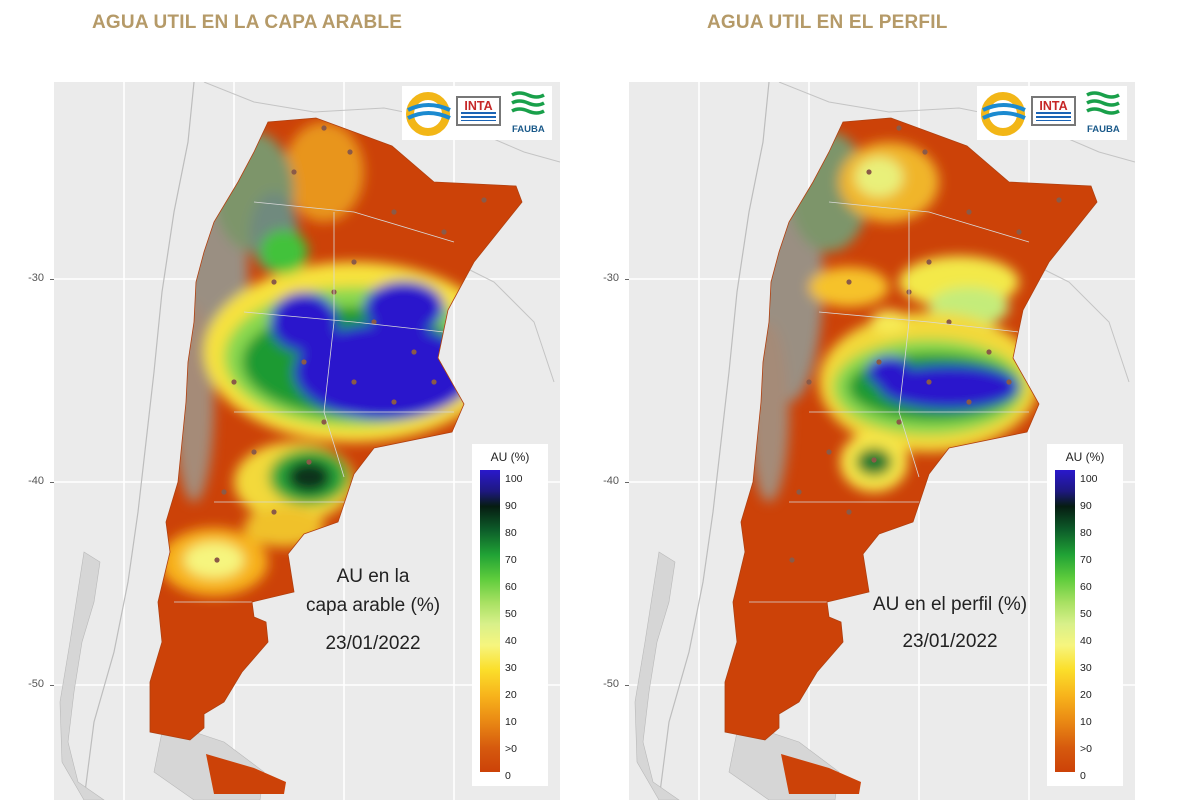 The image size is (1200, 800). I want to click on annotation-line: capa arable (%), so click(373, 606).